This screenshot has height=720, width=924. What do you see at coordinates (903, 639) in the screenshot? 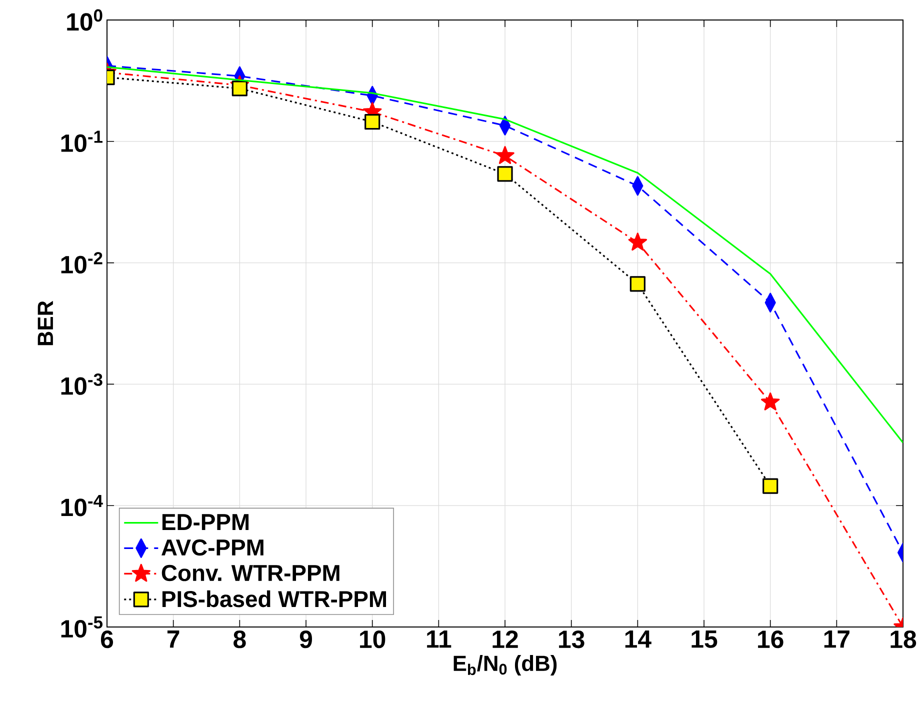
I see `x-tick-label: 18` at bounding box center [903, 639].